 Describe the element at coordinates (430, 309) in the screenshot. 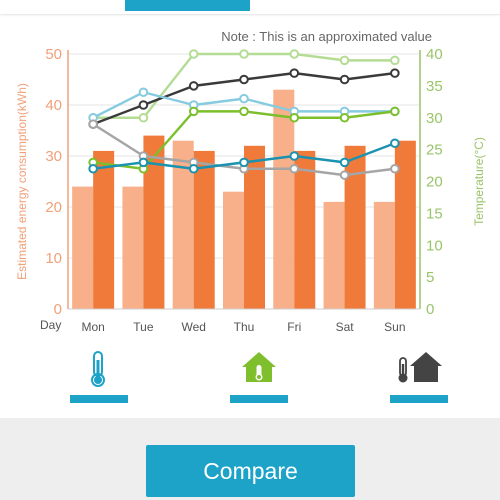

I see `right-tick-label: 0` at that location.